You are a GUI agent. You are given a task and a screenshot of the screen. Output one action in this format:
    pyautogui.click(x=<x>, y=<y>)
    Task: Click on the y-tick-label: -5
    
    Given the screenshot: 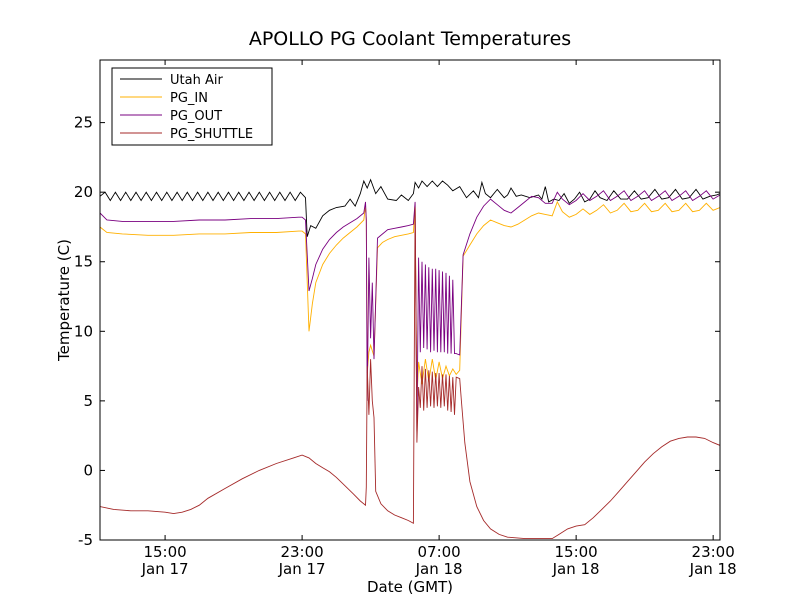 What is the action you would take?
    pyautogui.click(x=85, y=540)
    